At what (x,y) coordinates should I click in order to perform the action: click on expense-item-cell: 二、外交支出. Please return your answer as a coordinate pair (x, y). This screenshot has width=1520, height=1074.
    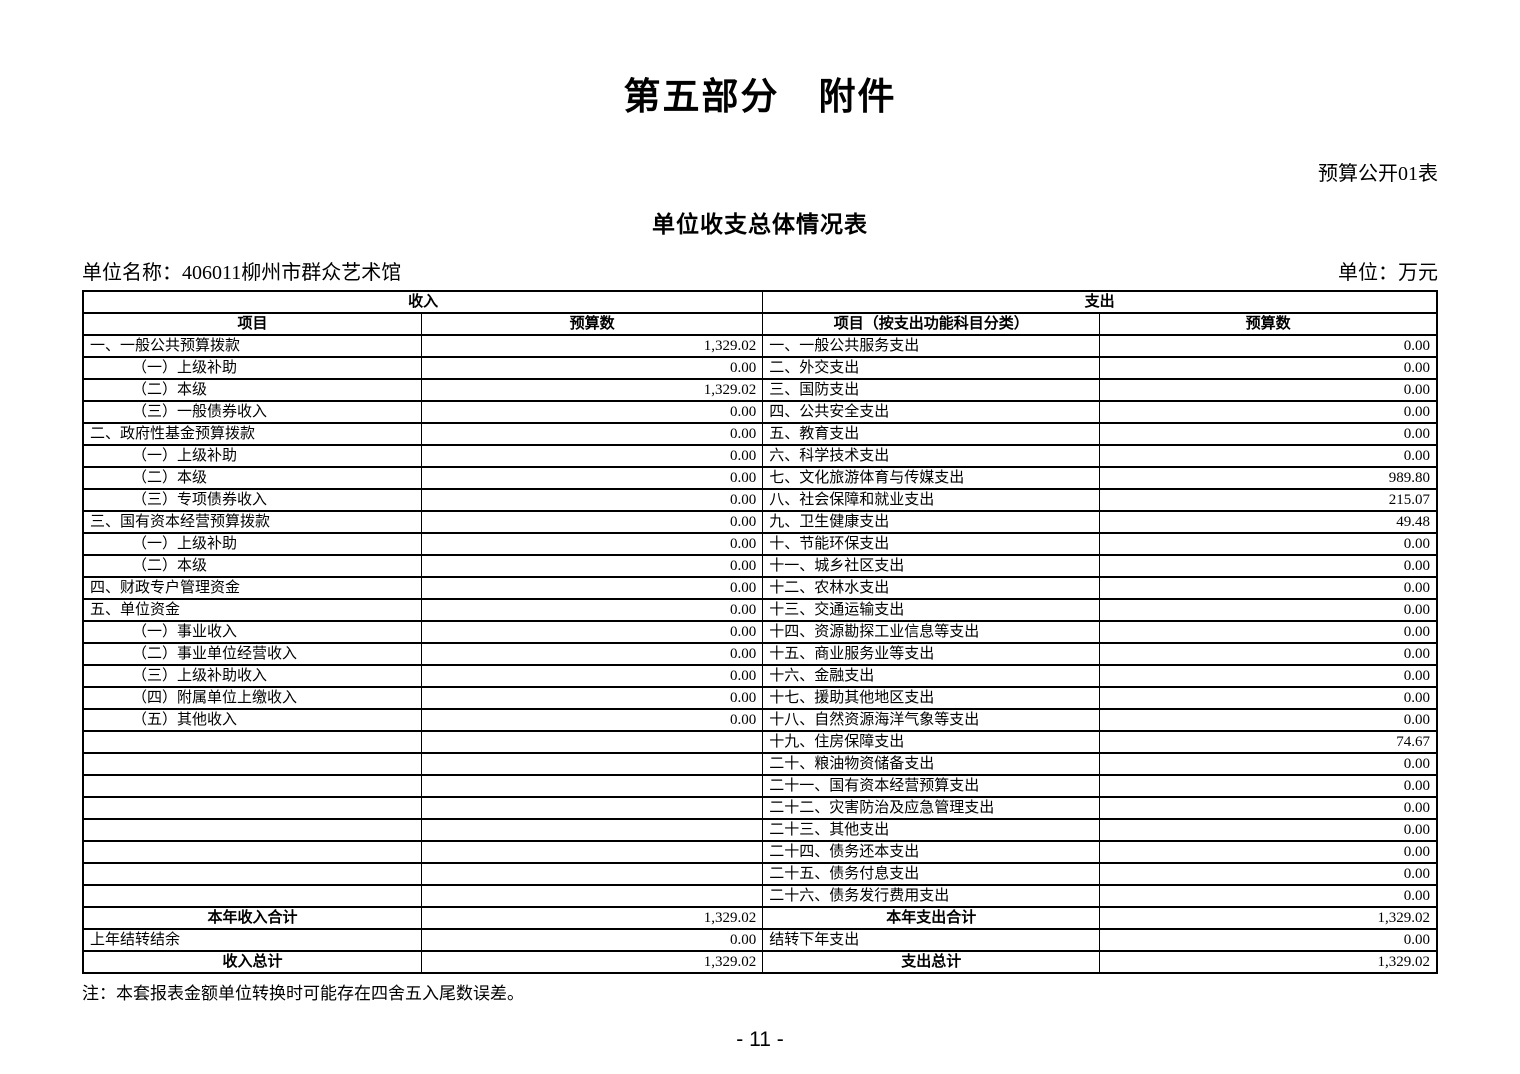
    Looking at the image, I should click on (931, 368).